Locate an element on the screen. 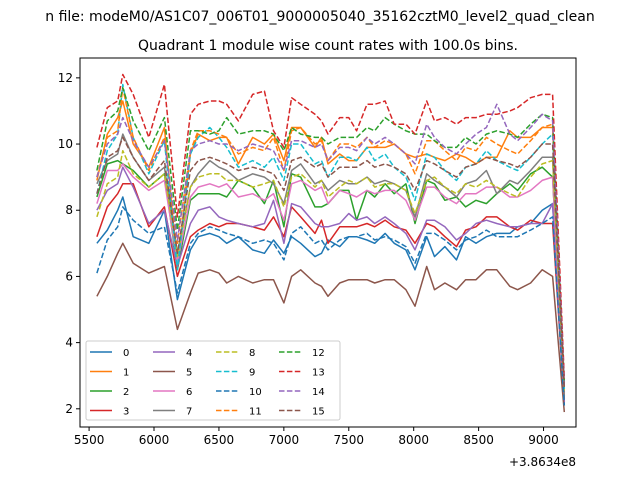  legend-label-1: 1 is located at coordinates (126, 373).